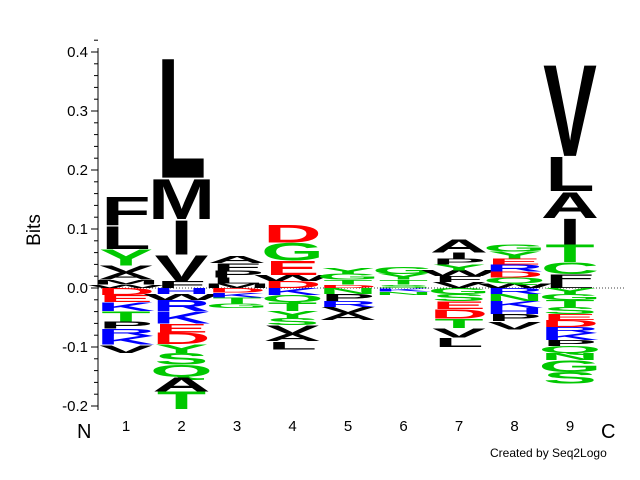  I want to click on y-tick-label: -0.2, so click(75, 406).